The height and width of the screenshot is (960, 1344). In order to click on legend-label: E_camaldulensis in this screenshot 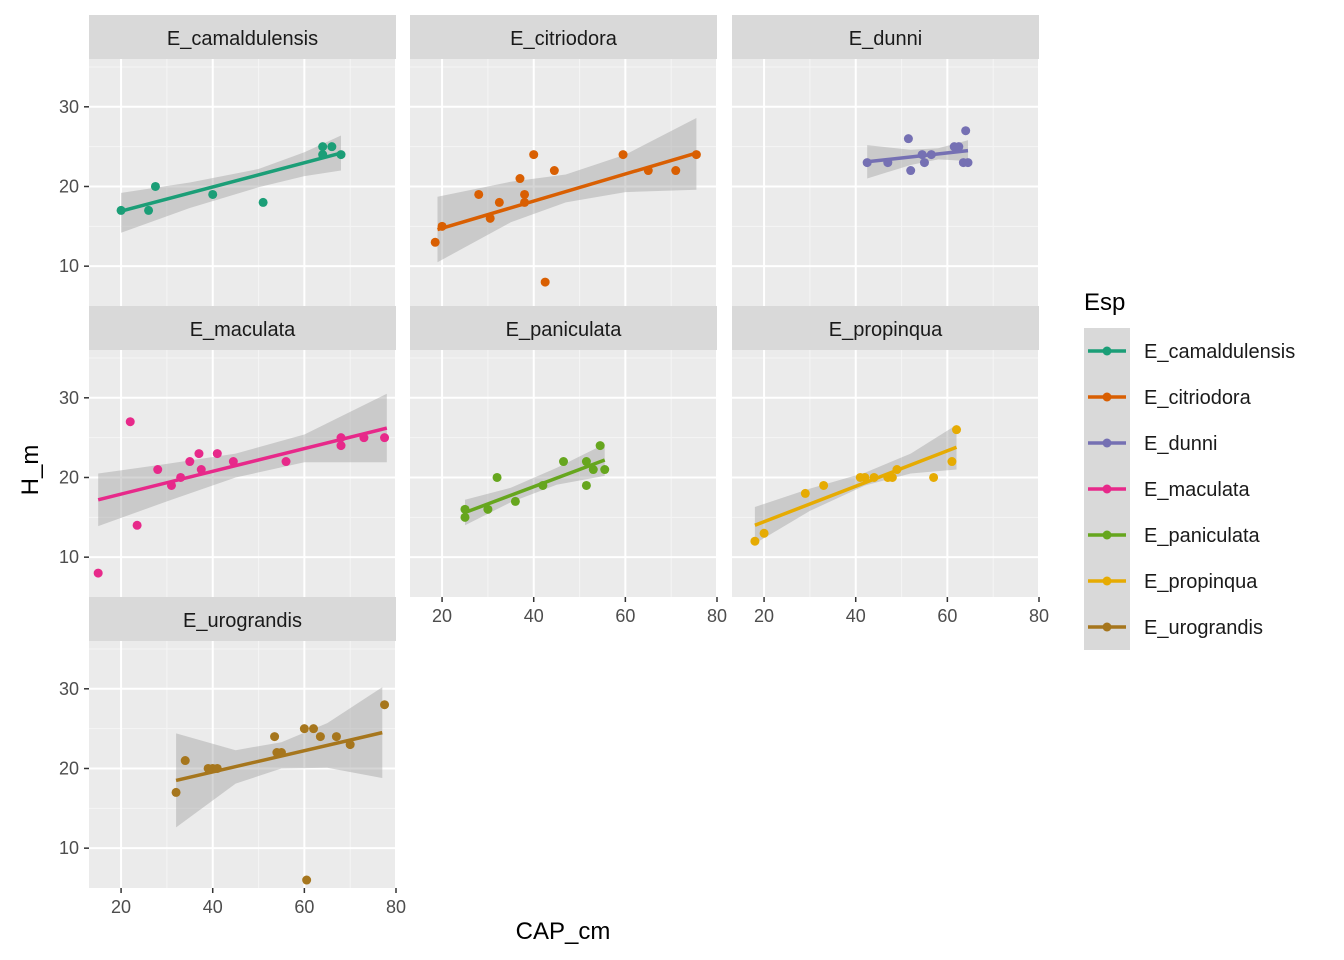, I will do `click(1219, 352)`.